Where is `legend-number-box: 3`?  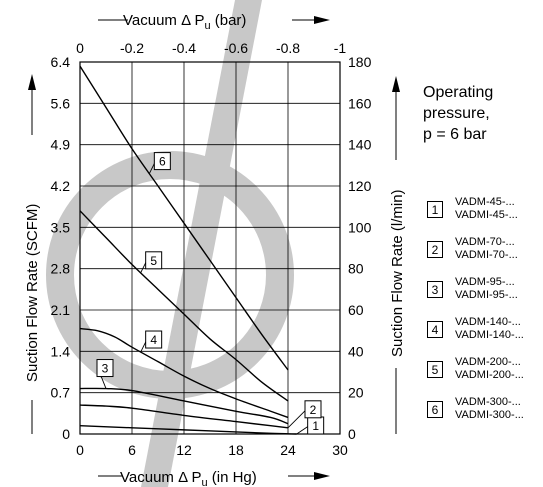
legend-number-box: 3 is located at coordinates (435, 289).